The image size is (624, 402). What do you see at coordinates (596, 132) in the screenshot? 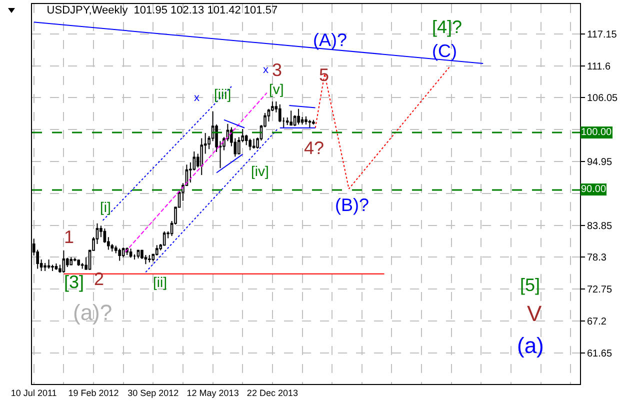
I see `ref-line-label: 100.00` at bounding box center [596, 132].